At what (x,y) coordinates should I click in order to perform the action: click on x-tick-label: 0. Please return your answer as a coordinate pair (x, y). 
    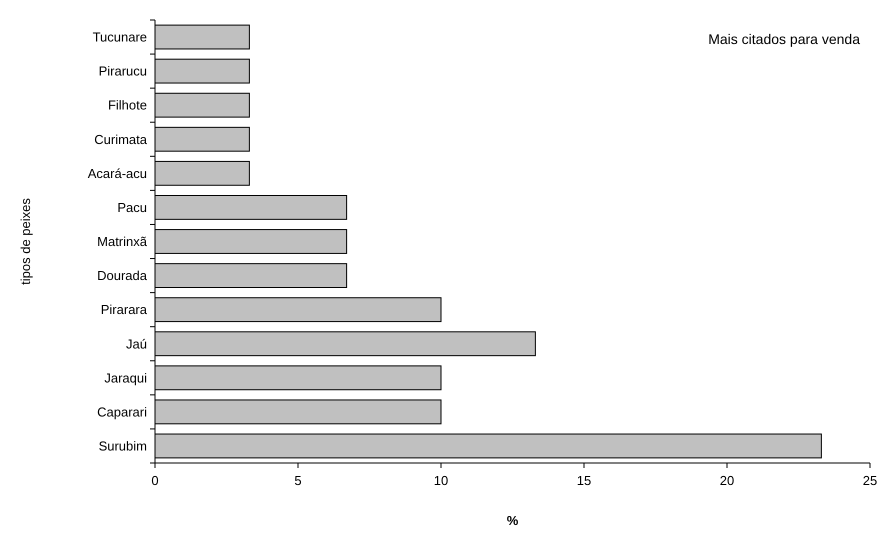
    Looking at the image, I should click on (155, 480).